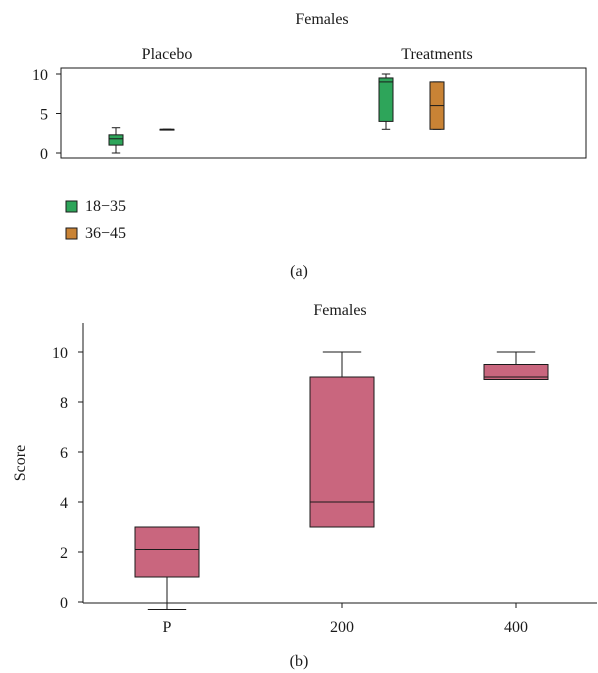 The height and width of the screenshot is (673, 598). I want to click on panel-b-x-tick-label-400: 400, so click(516, 627).